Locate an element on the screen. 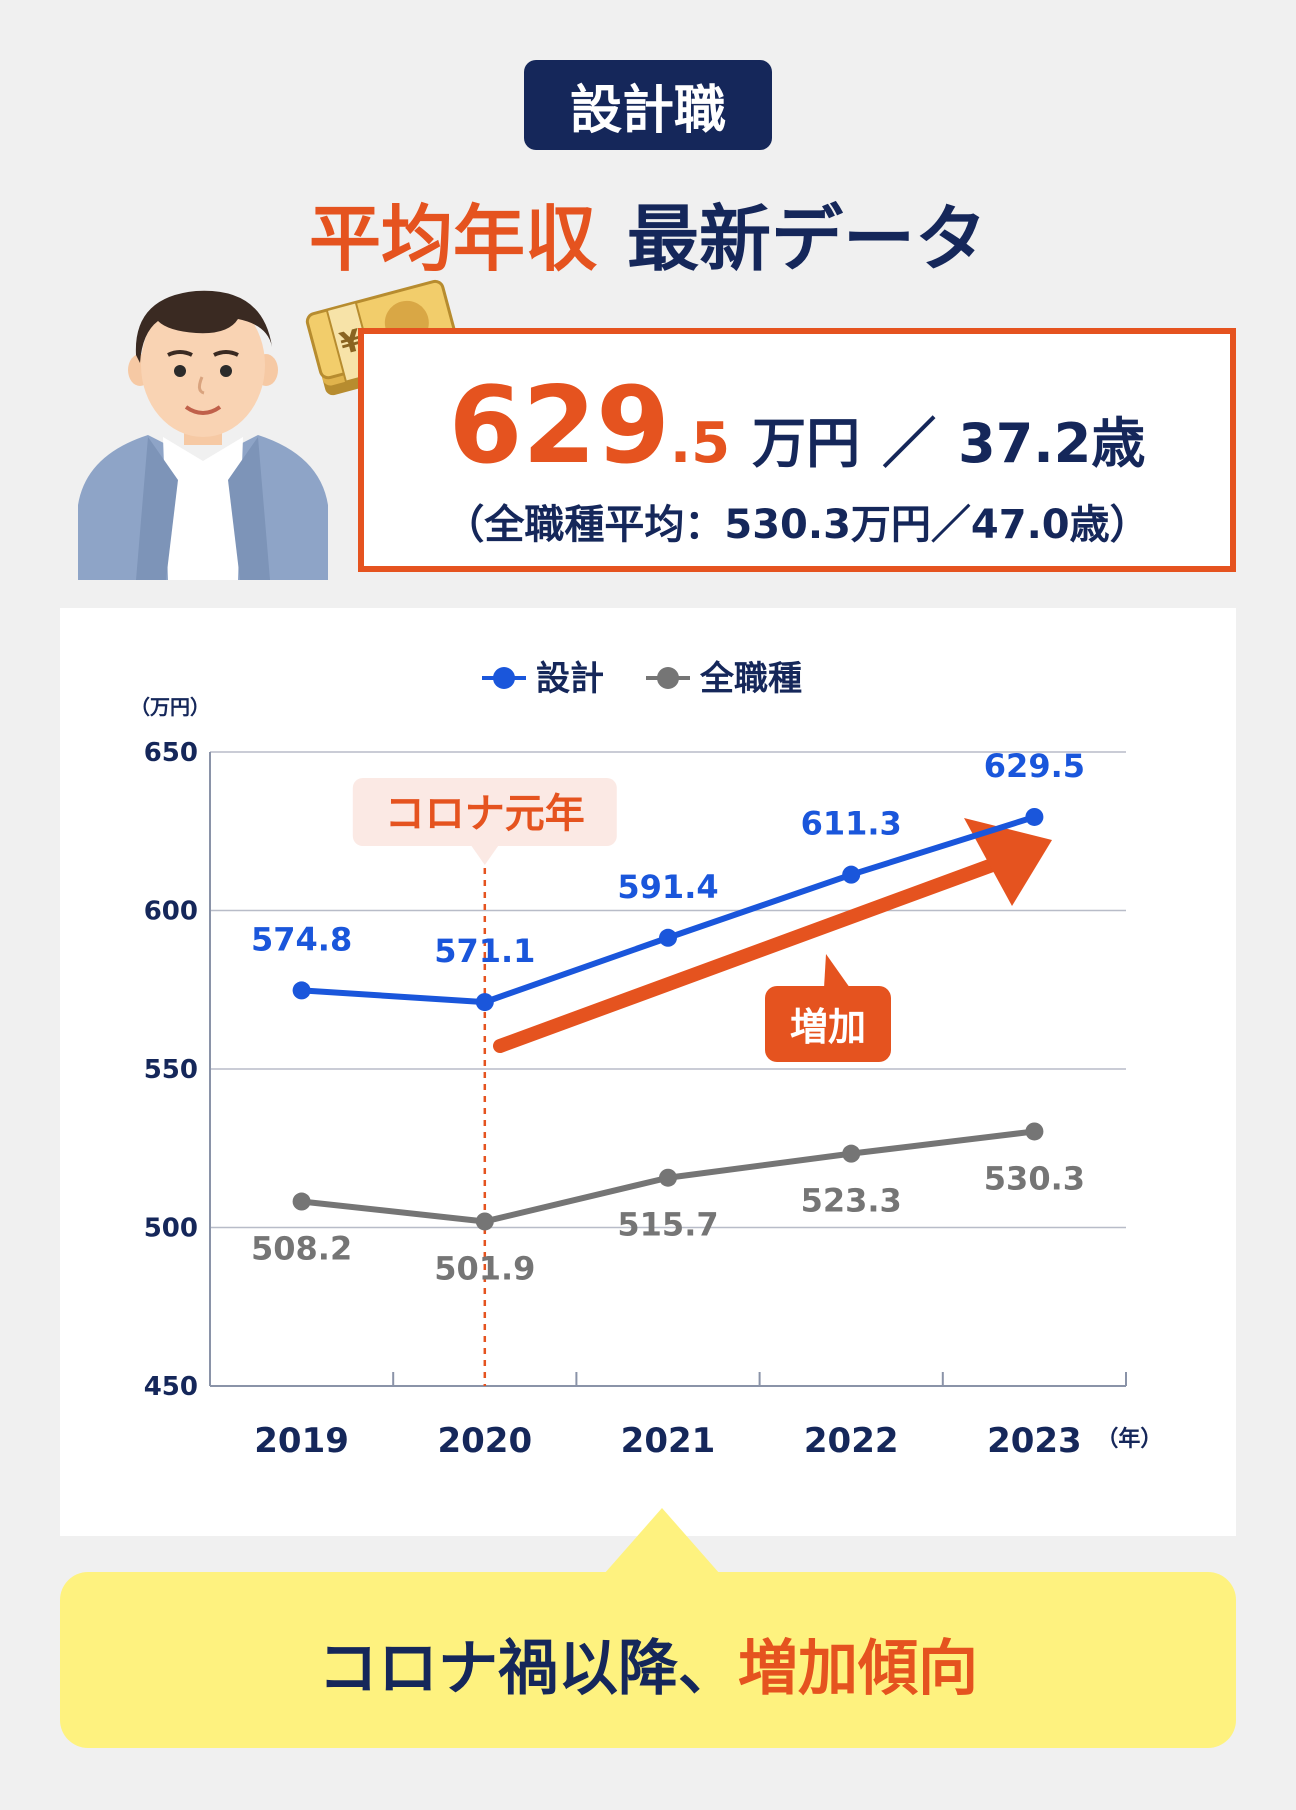 The image size is (1296, 1810). x-tick-2022: 2022 is located at coordinates (851, 1441).